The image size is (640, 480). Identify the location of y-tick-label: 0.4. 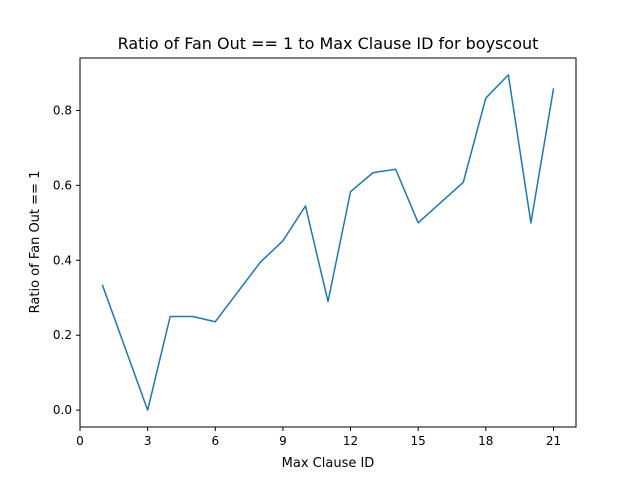
(62, 260).